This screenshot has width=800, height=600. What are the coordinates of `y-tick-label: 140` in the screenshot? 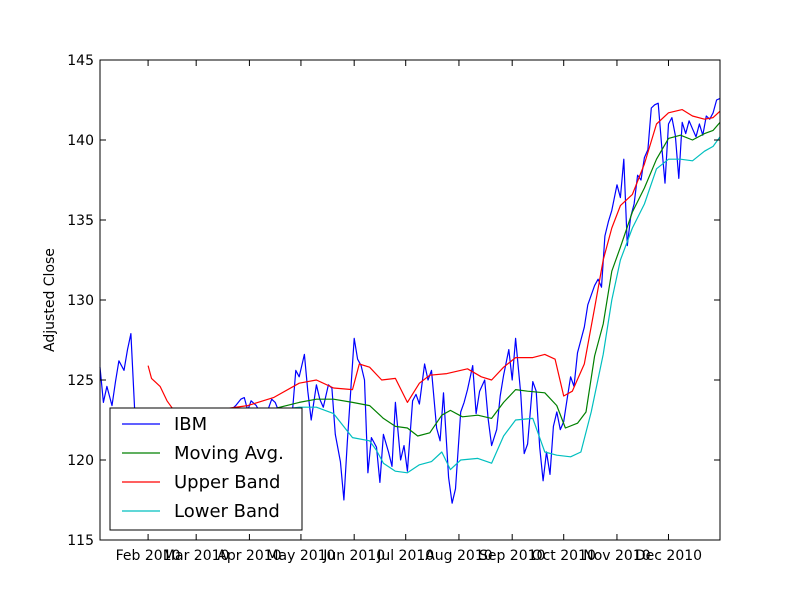 It's located at (80, 141).